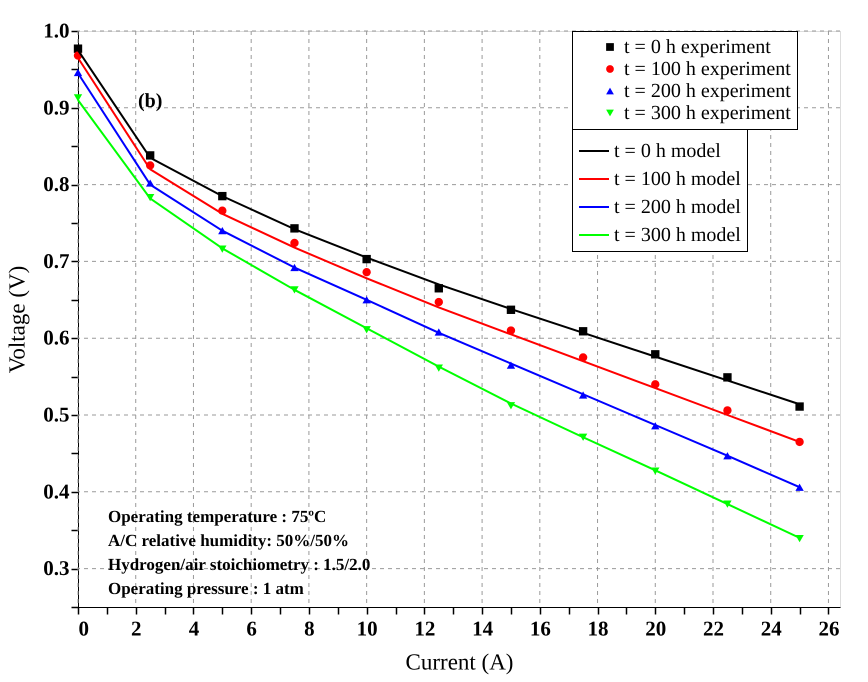 Image resolution: width=868 pixels, height=682 pixels. I want to click on y-tick-label: 1.0, so click(56, 30).